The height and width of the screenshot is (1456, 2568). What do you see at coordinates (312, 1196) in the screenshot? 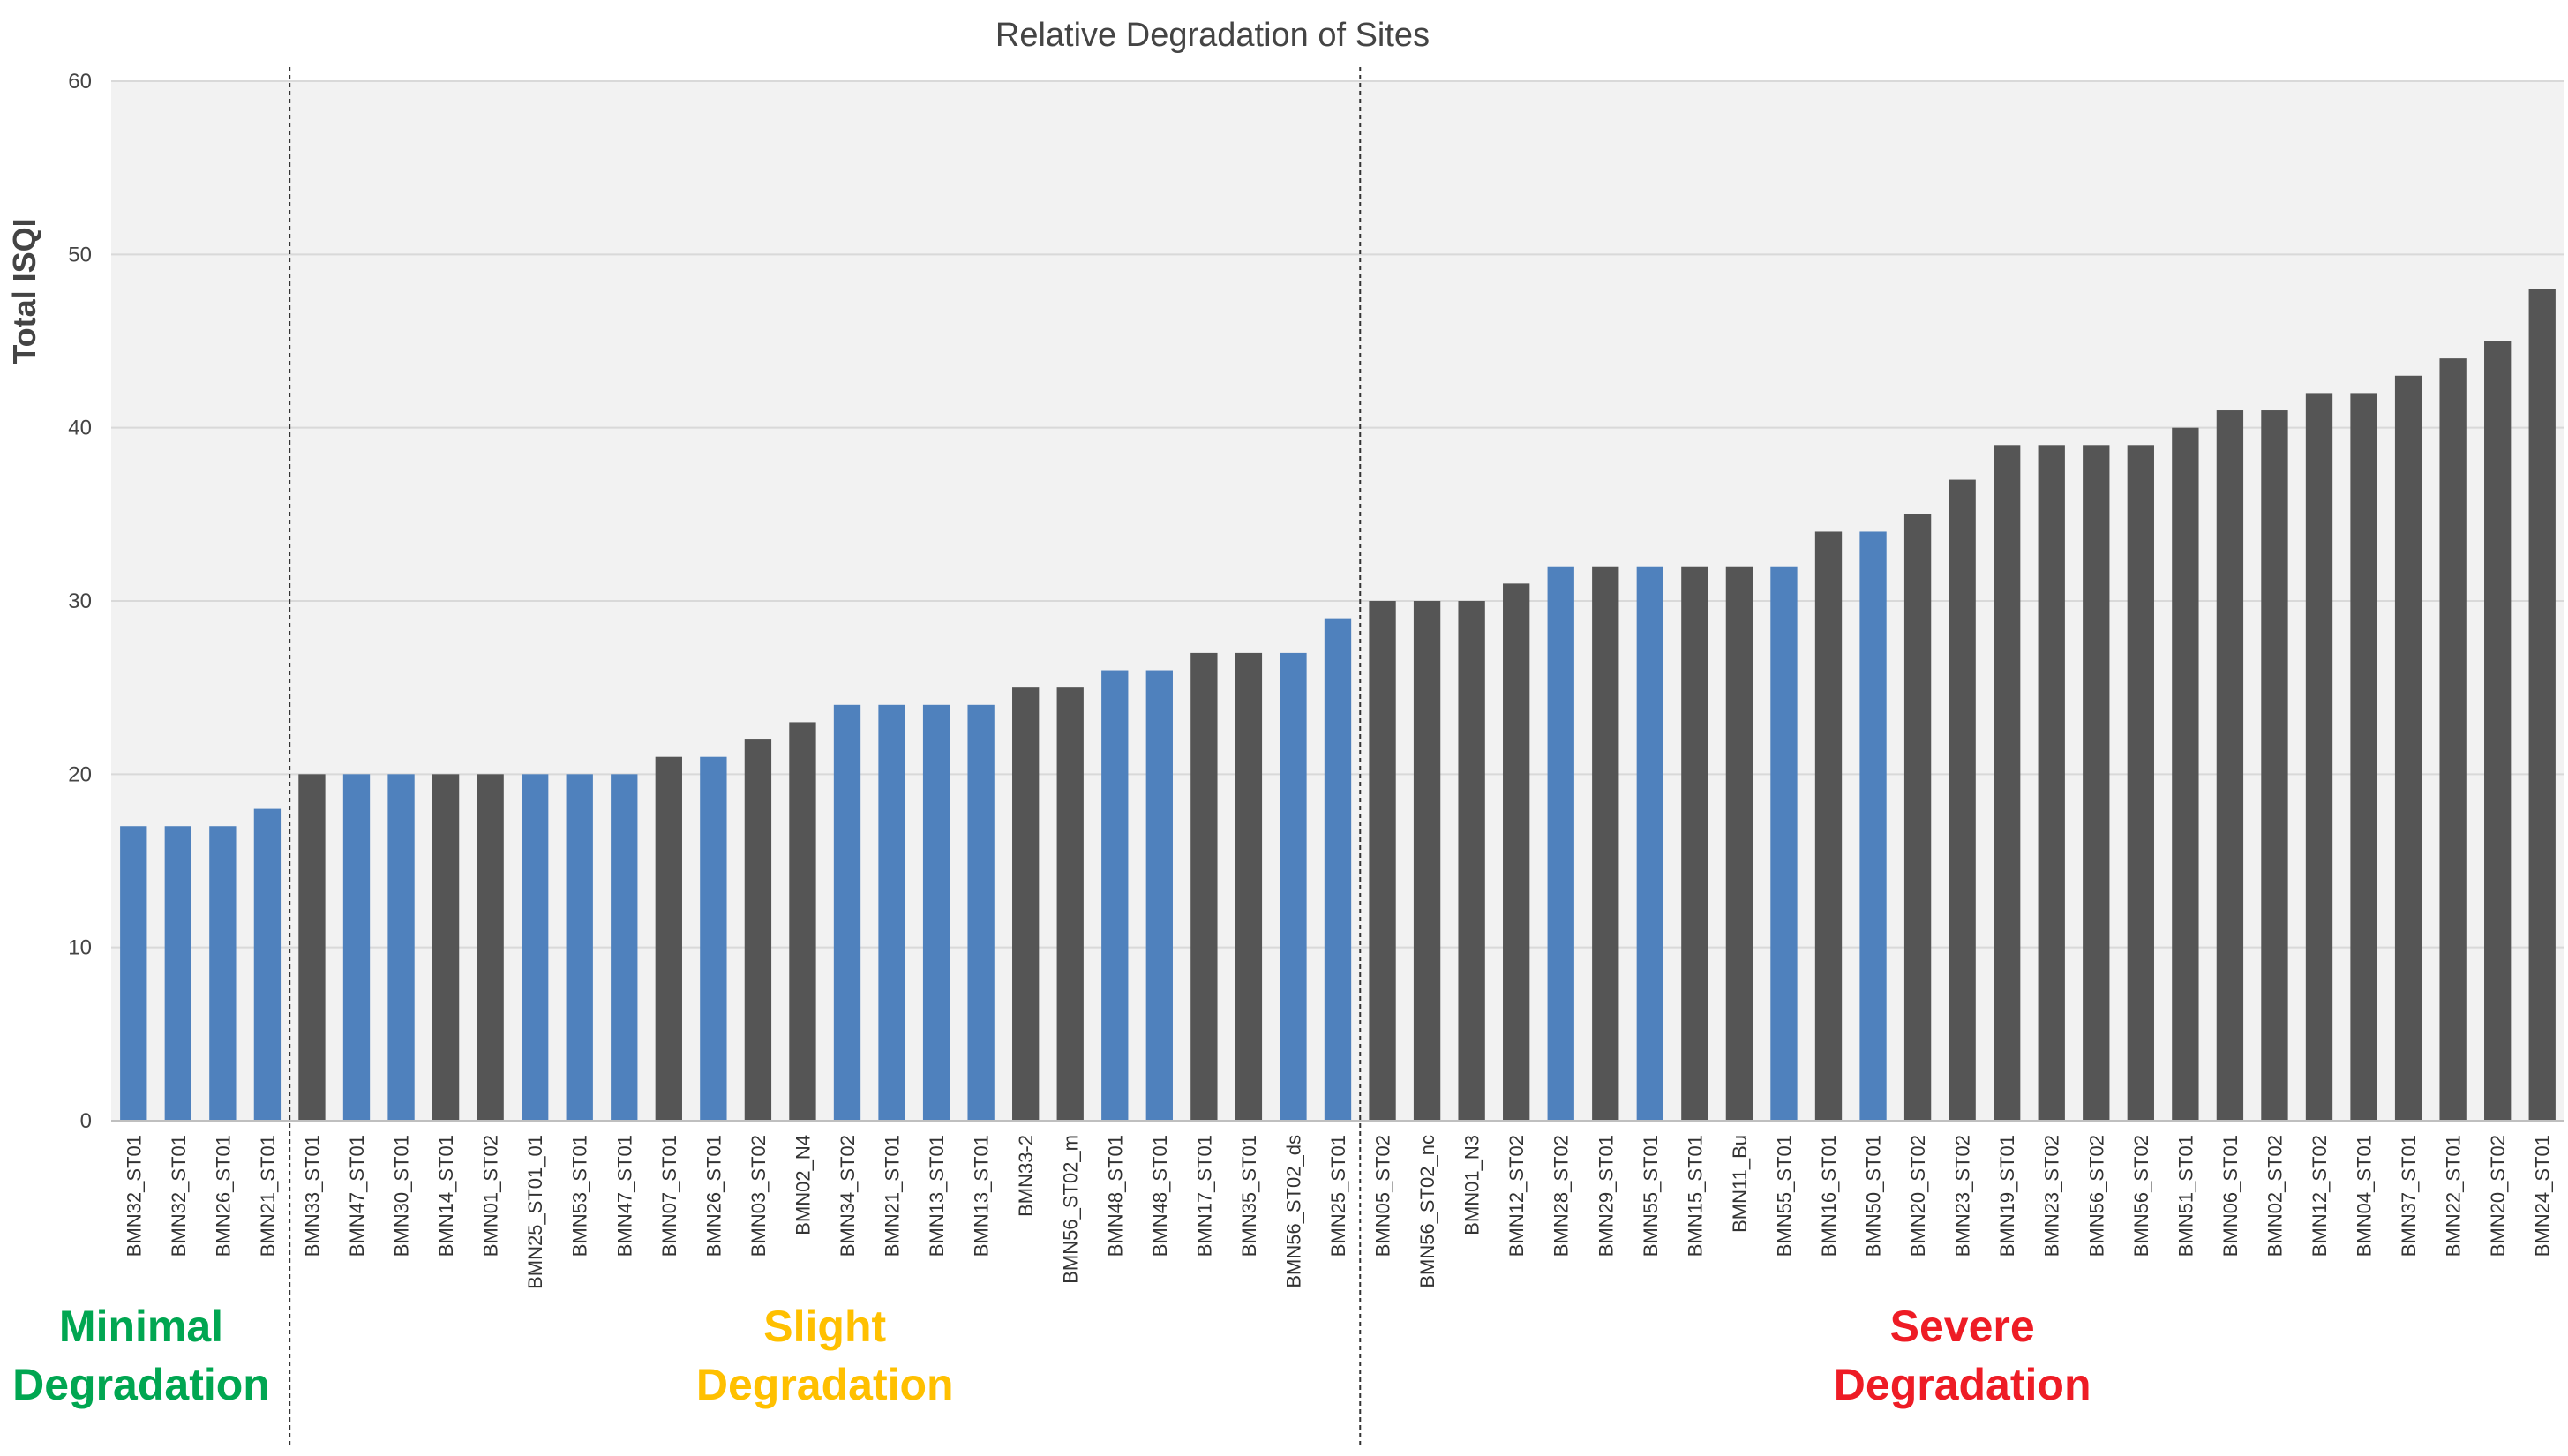
I see `x-tick-label: BMN33_ST01` at bounding box center [312, 1196].